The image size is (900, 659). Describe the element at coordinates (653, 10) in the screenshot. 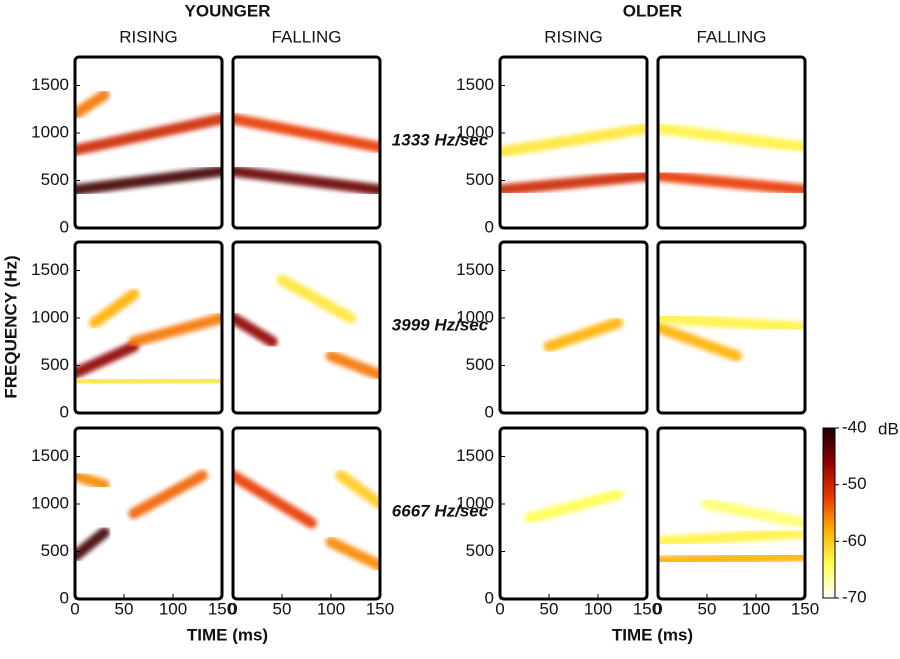

I see `group-title: OLDER` at that location.